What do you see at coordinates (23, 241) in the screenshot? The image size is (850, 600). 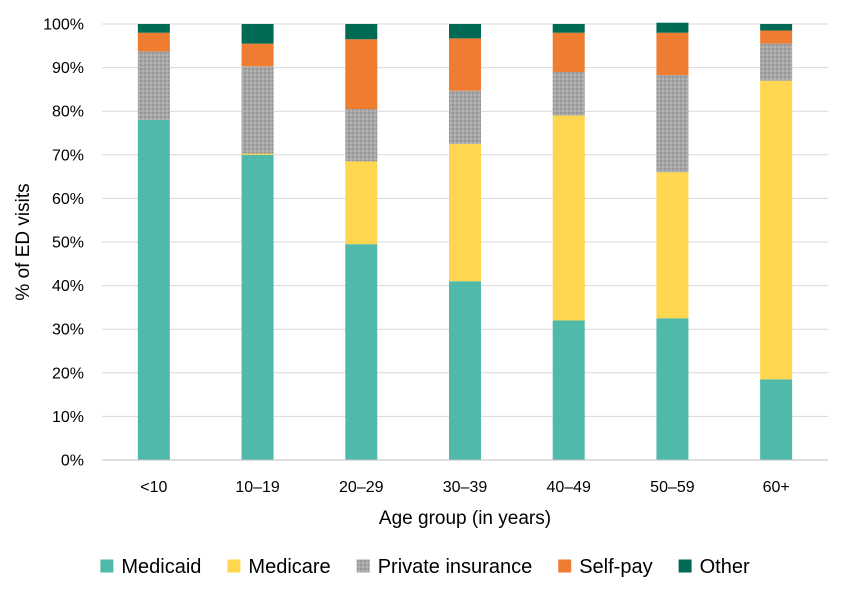 I see `y-axis-title: % of ED visits` at bounding box center [23, 241].